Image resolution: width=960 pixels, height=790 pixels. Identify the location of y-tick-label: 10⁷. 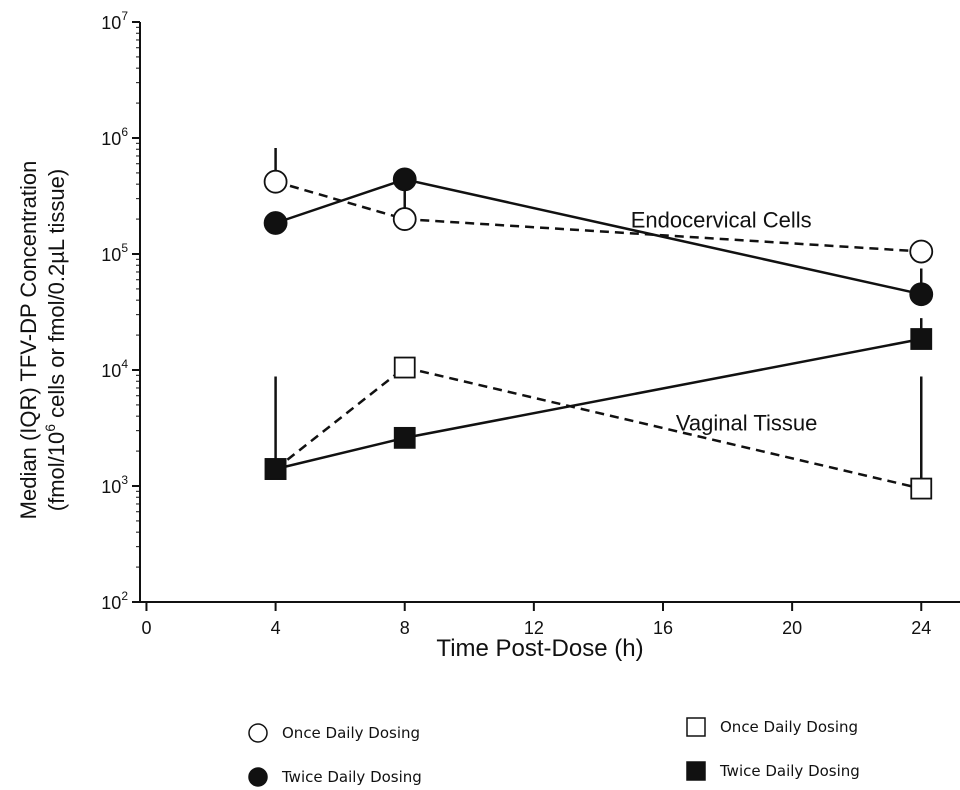
(114, 21).